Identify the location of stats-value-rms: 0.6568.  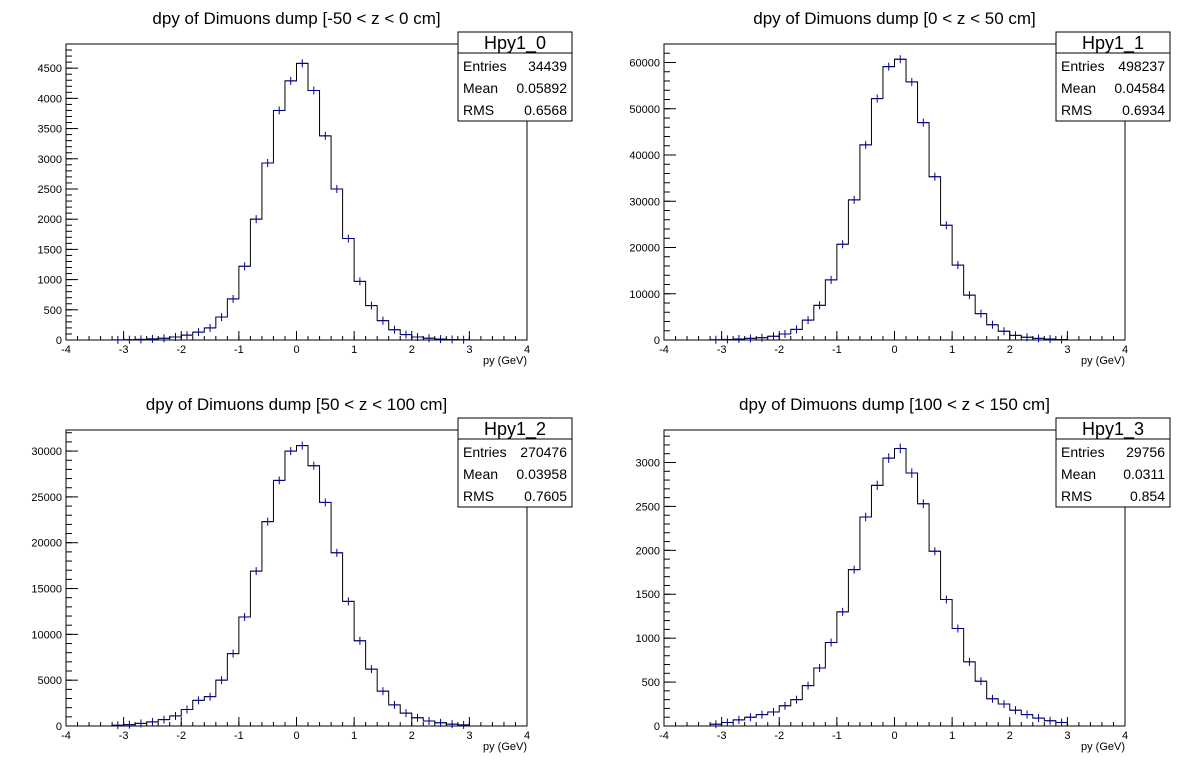
(545, 110).